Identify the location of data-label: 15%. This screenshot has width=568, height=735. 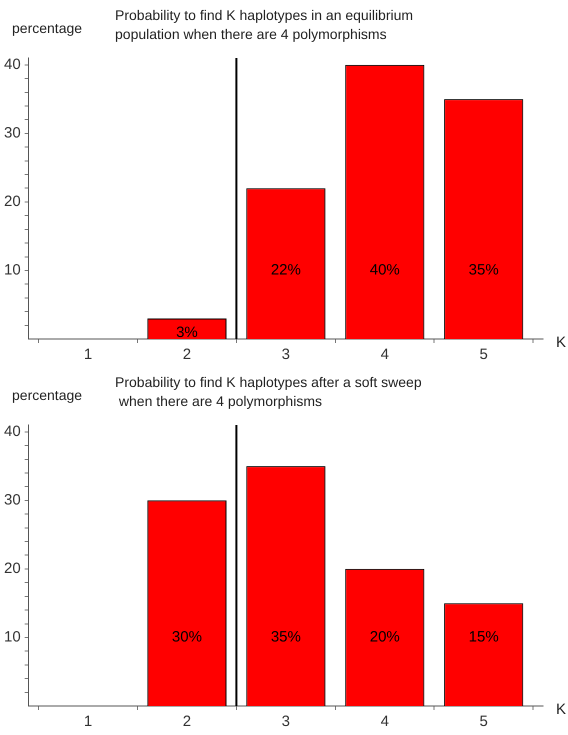
(483, 637).